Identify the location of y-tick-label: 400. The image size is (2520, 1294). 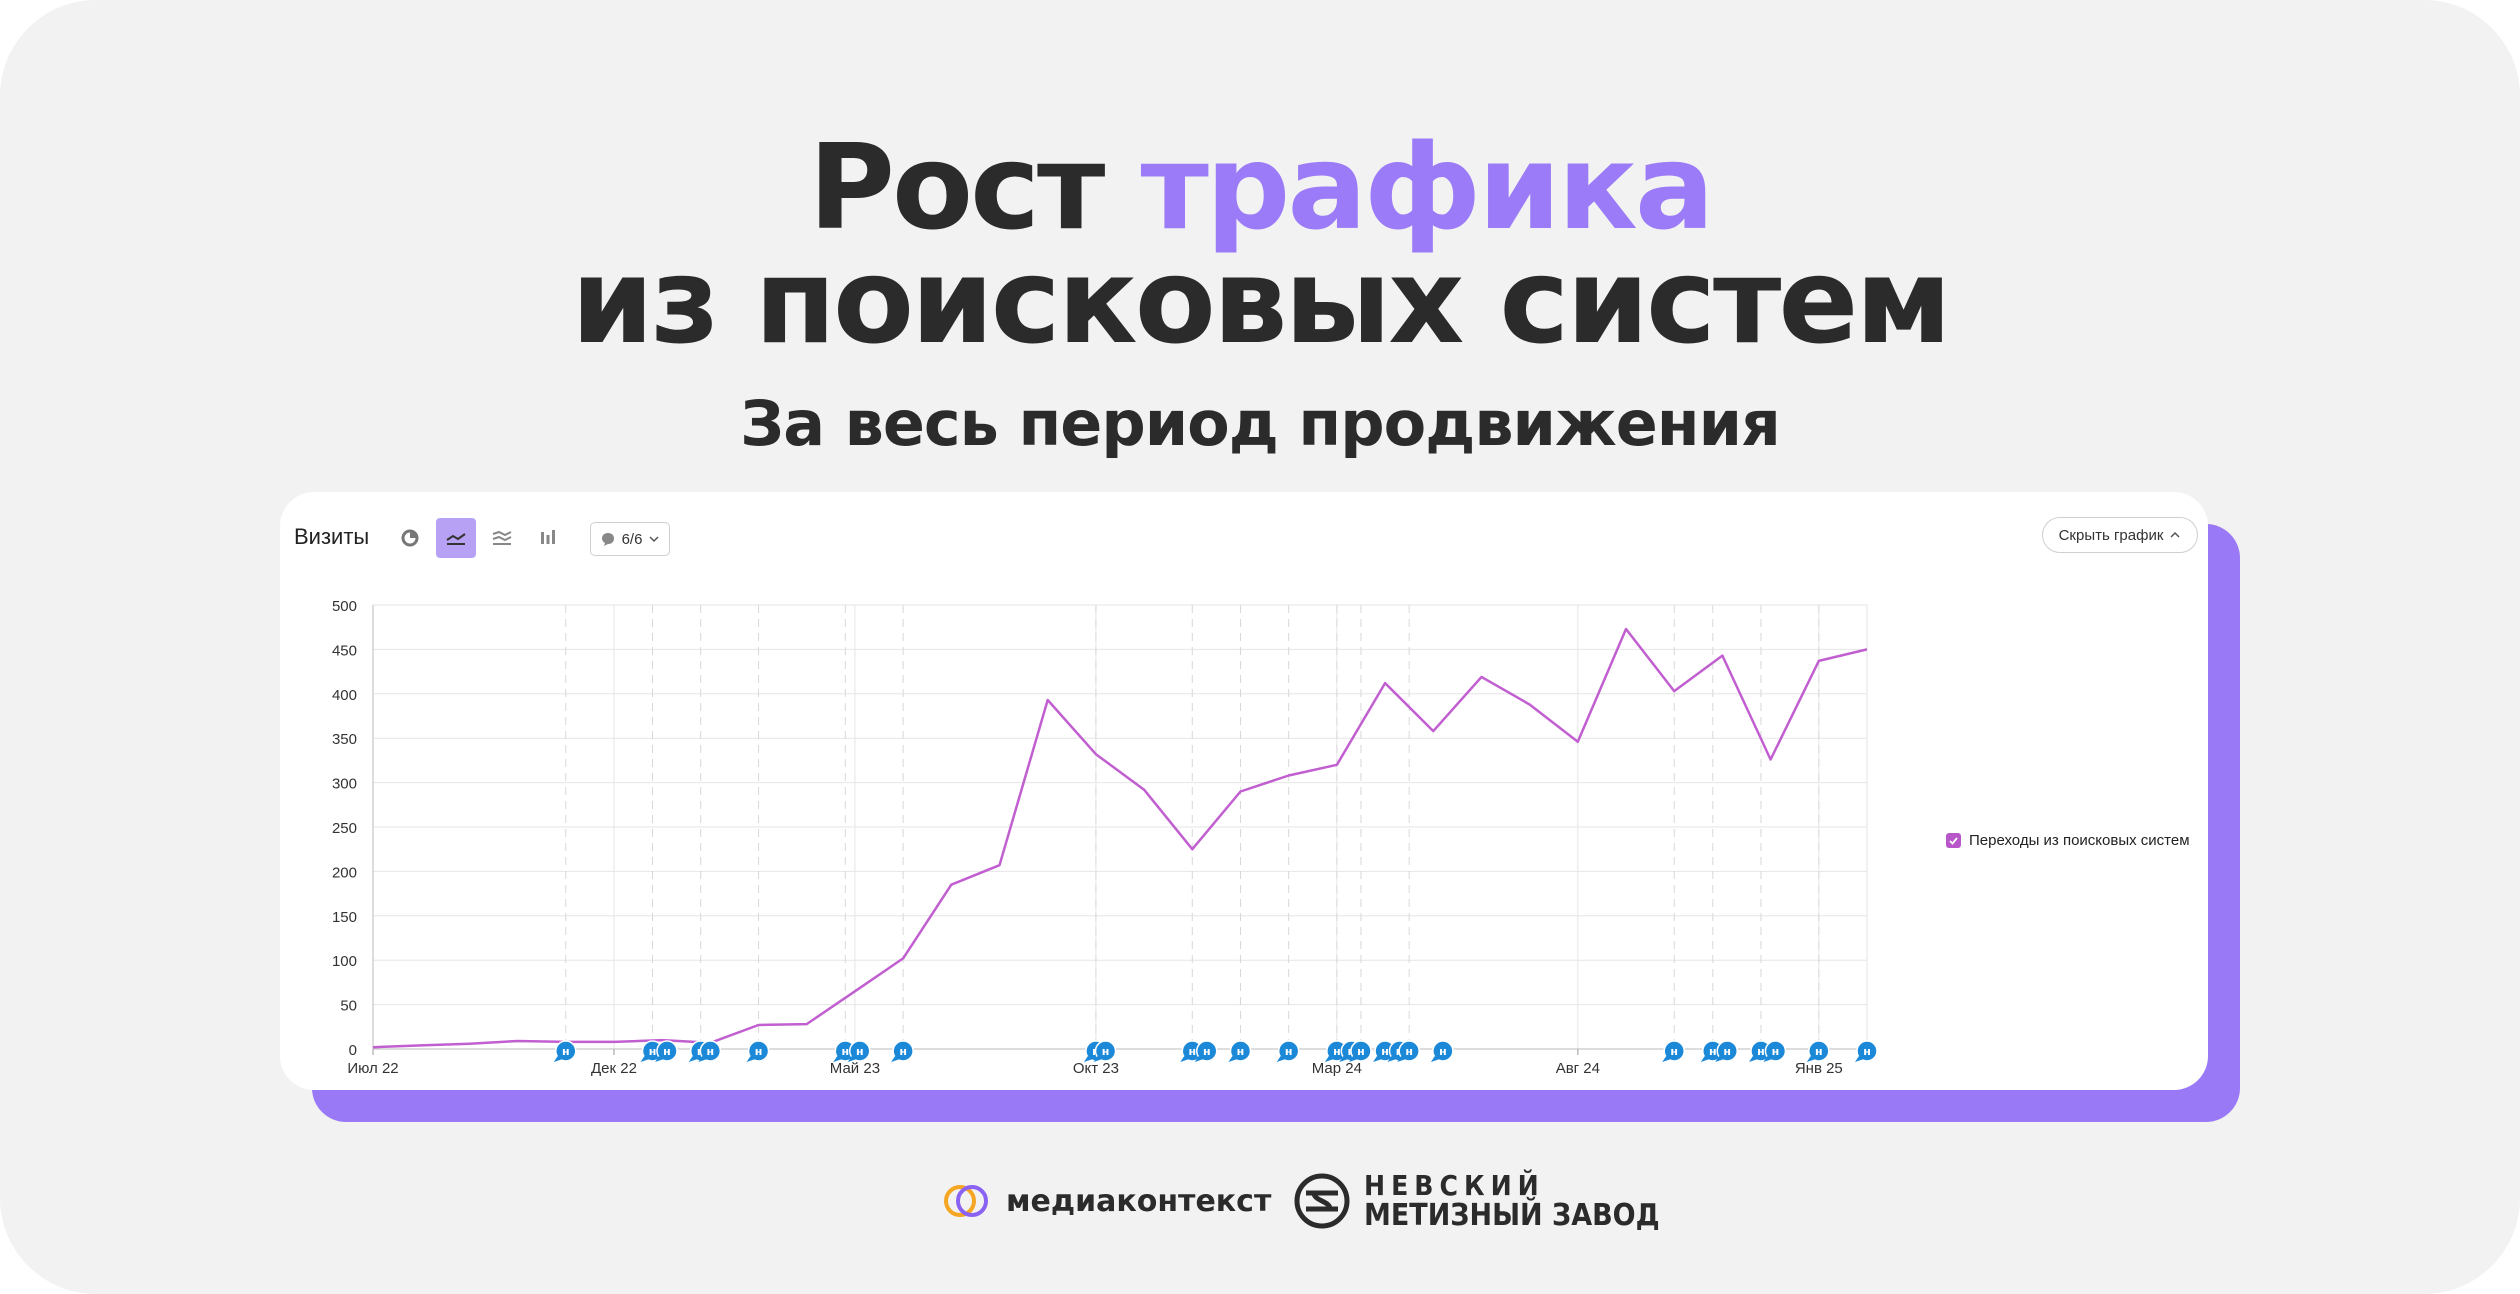
(344, 695).